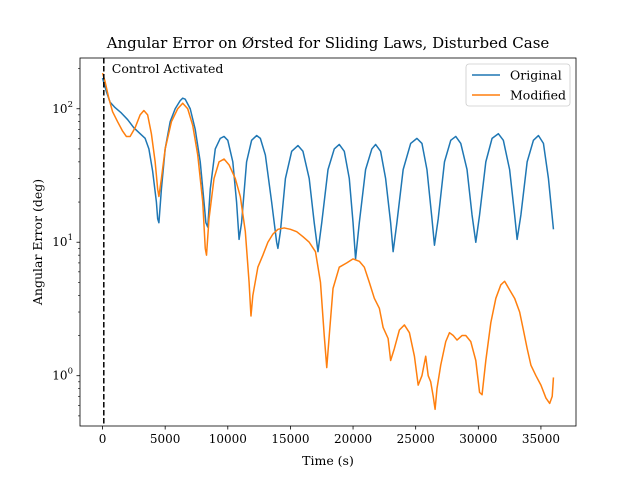  What do you see at coordinates (518, 85) in the screenshot?
I see `legend: Original Modified` at bounding box center [518, 85].